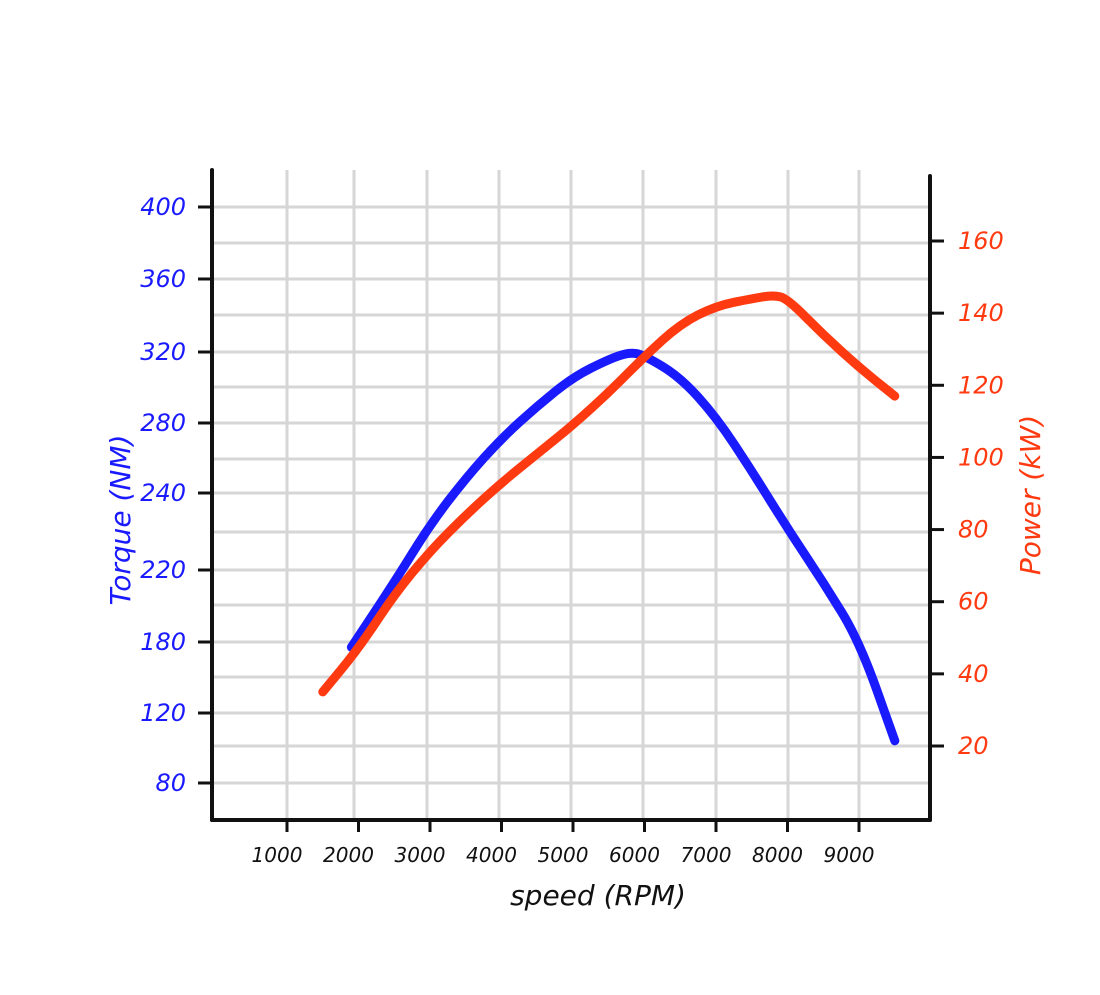  Describe the element at coordinates (120, 520) in the screenshot. I see `y-axis-left-label: Torque (NM)` at that location.